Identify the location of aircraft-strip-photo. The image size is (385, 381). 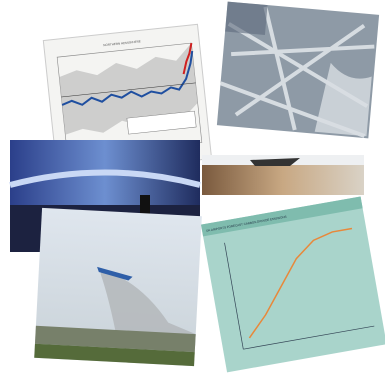
(283, 175).